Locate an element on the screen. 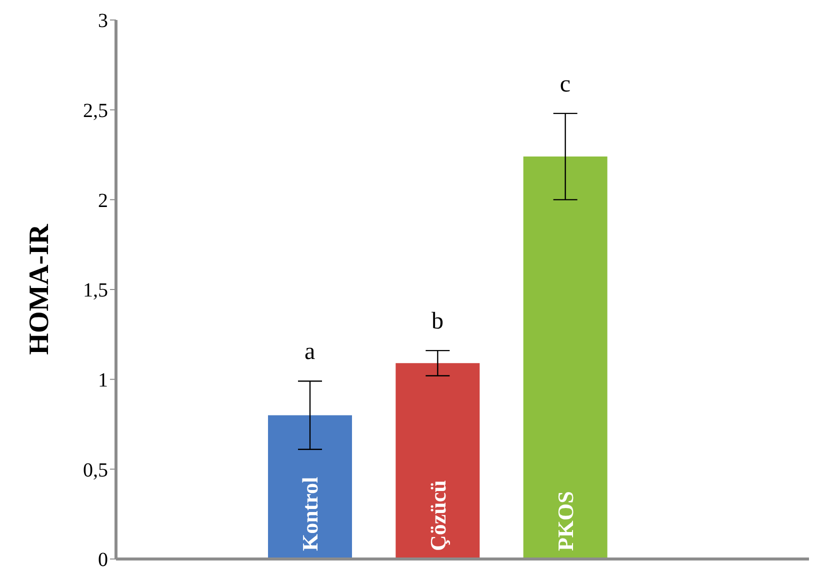  y-tick-label: 1 is located at coordinates (103, 380).